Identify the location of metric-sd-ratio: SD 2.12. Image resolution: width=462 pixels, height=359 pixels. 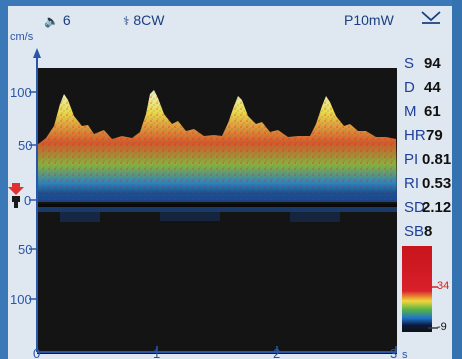
(427, 207).